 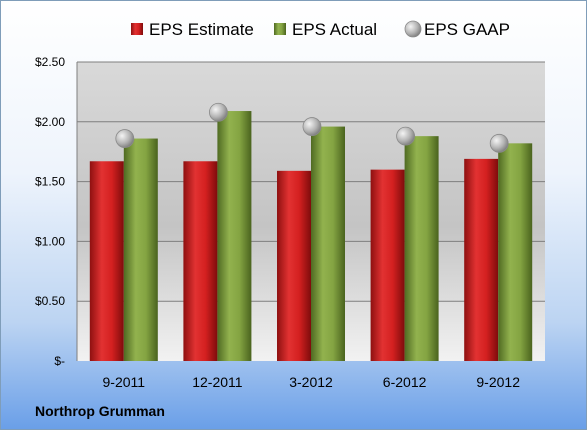 What do you see at coordinates (405, 382) in the screenshot?
I see `x-tick-label: 6-2012` at bounding box center [405, 382].